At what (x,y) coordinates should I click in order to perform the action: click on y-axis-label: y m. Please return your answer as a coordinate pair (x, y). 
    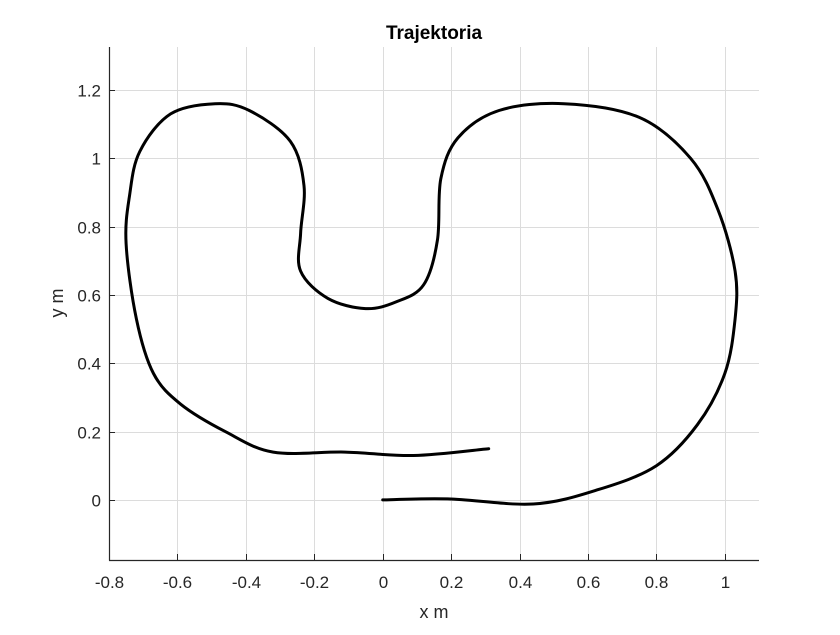
    Looking at the image, I should click on (57, 303).